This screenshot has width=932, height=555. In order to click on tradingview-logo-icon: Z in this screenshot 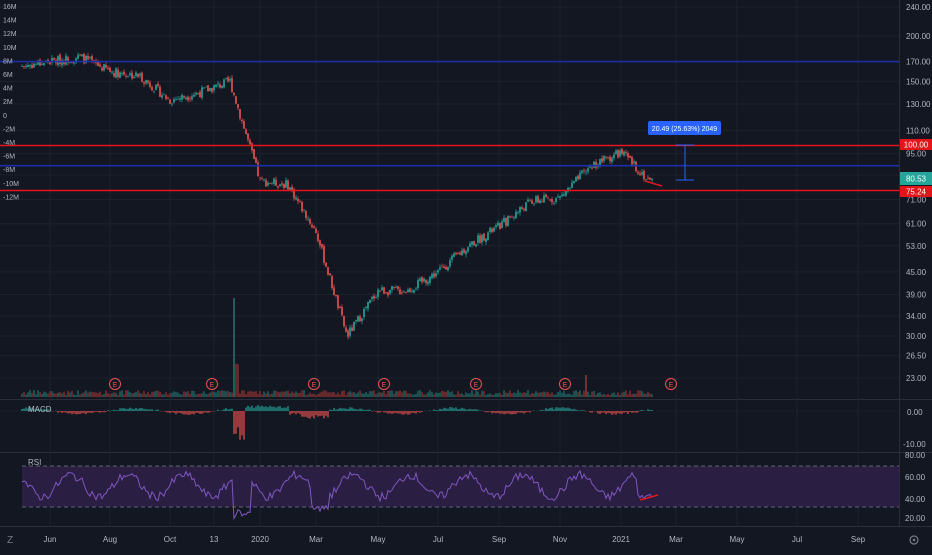, I will do `click(10, 541)`.